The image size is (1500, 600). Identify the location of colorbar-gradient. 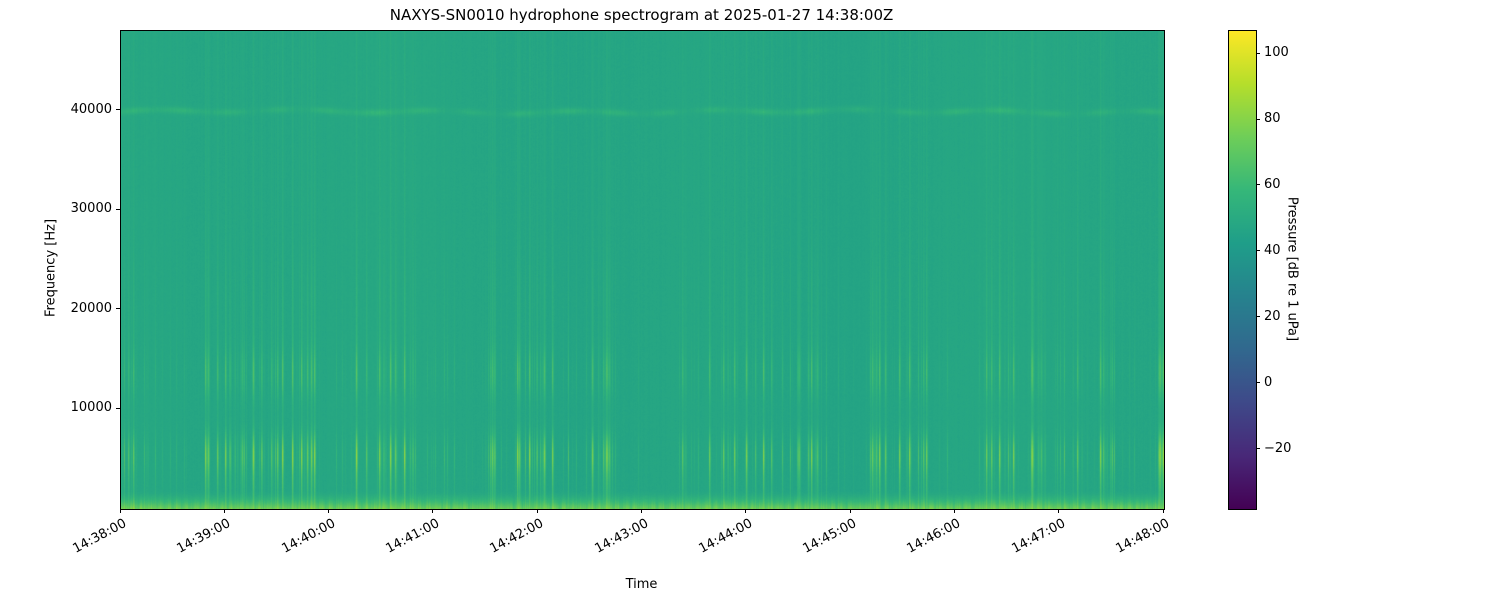
(1242, 270).